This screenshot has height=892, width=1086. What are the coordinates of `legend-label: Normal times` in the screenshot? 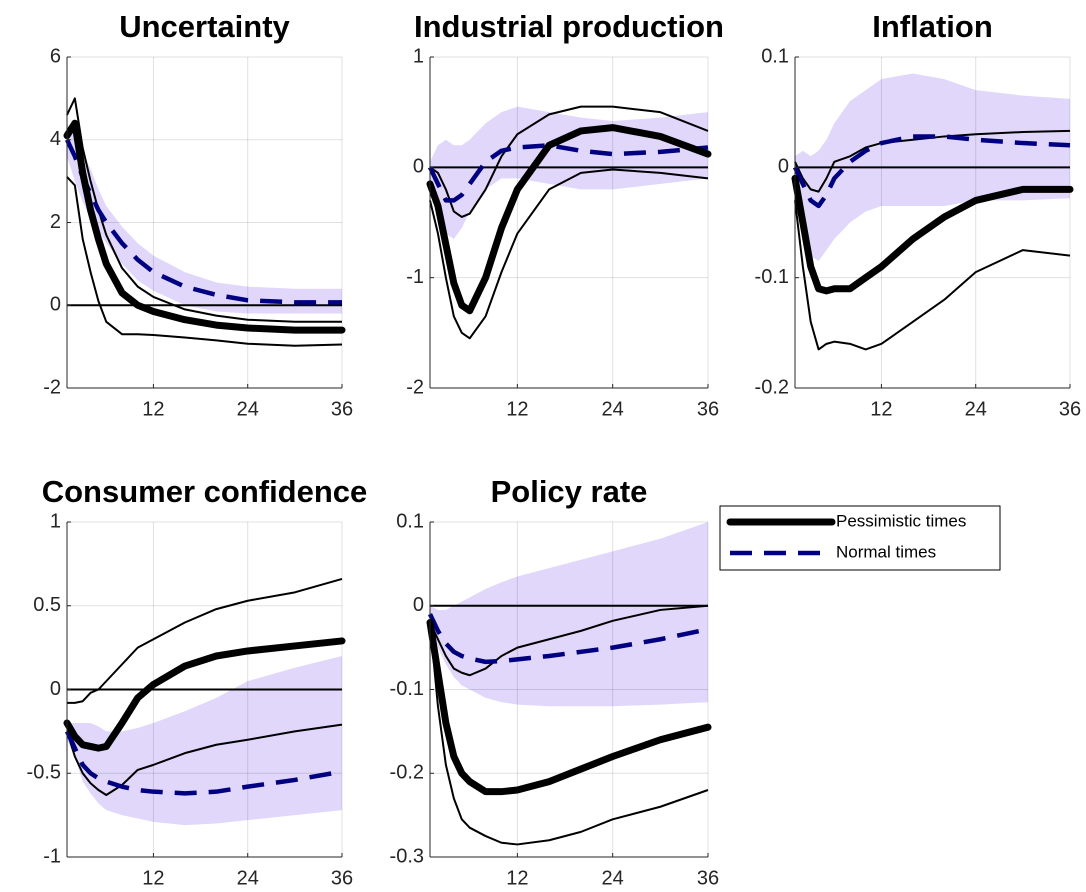 It's located at (886, 551).